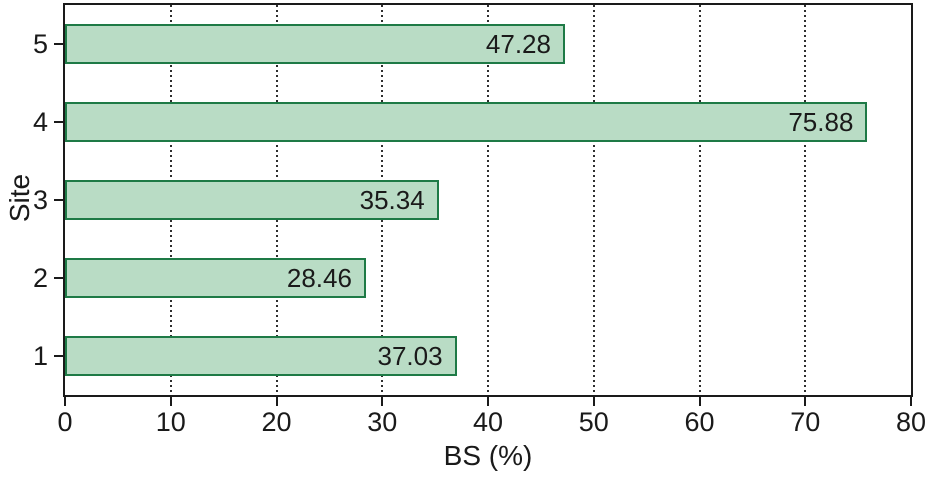  I want to click on bar-site-4: 75.88, so click(466, 122).